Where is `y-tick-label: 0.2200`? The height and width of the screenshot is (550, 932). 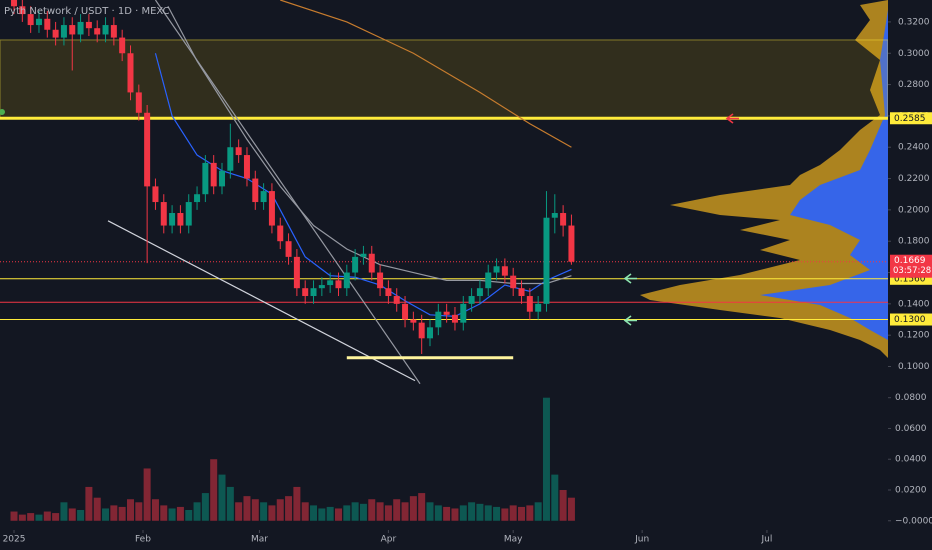 y-tick-label: 0.2200 is located at coordinates (914, 179).